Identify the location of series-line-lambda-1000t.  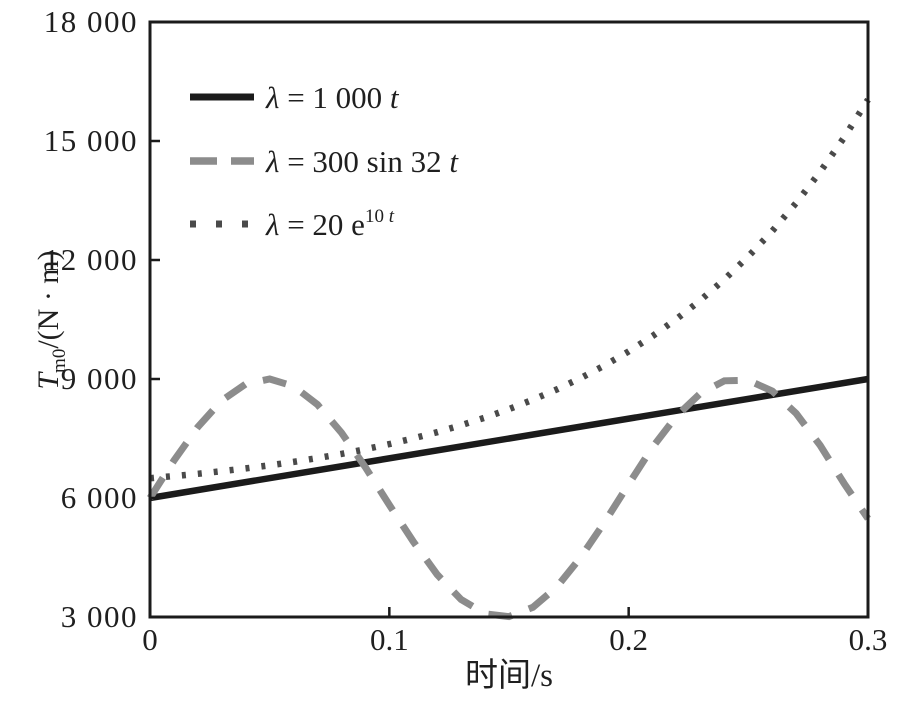
(509, 438).